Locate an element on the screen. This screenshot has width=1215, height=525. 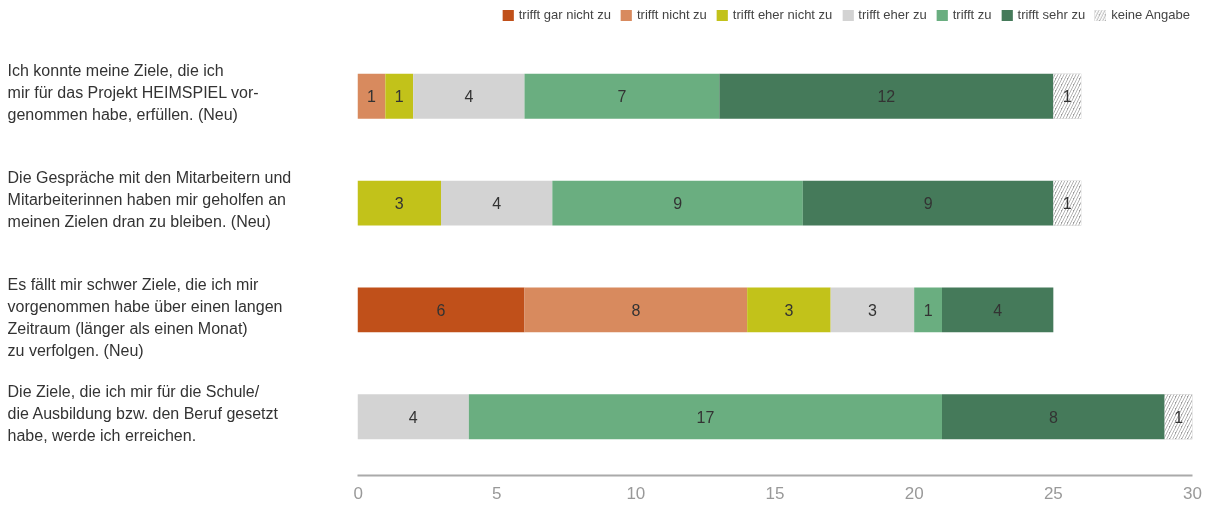
x-tick-label: 25 is located at coordinates (1053, 493).